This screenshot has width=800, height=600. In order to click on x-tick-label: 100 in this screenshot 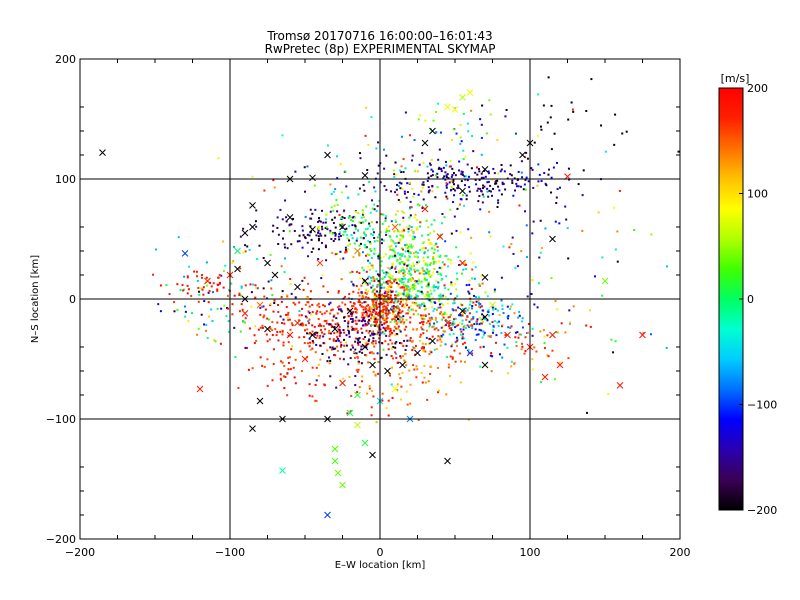, I will do `click(530, 552)`.